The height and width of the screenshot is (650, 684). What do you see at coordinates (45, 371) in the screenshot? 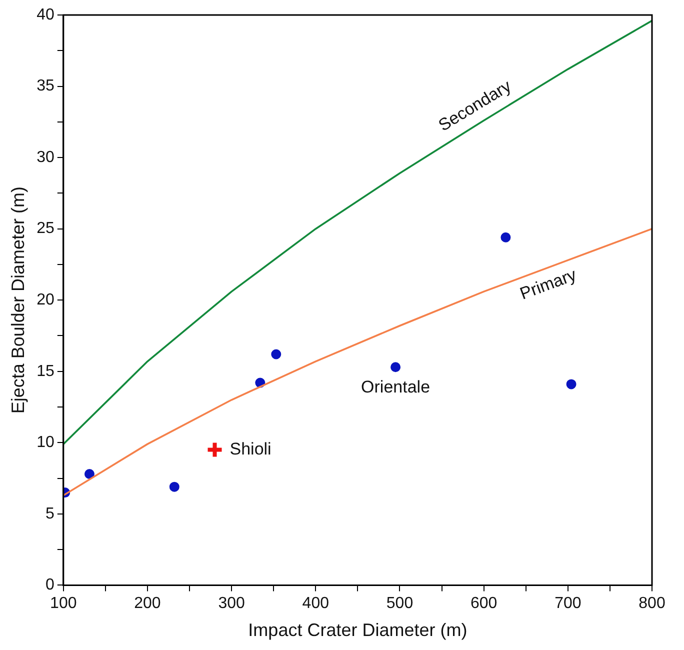
I see `y-tick-label: 15` at bounding box center [45, 371].